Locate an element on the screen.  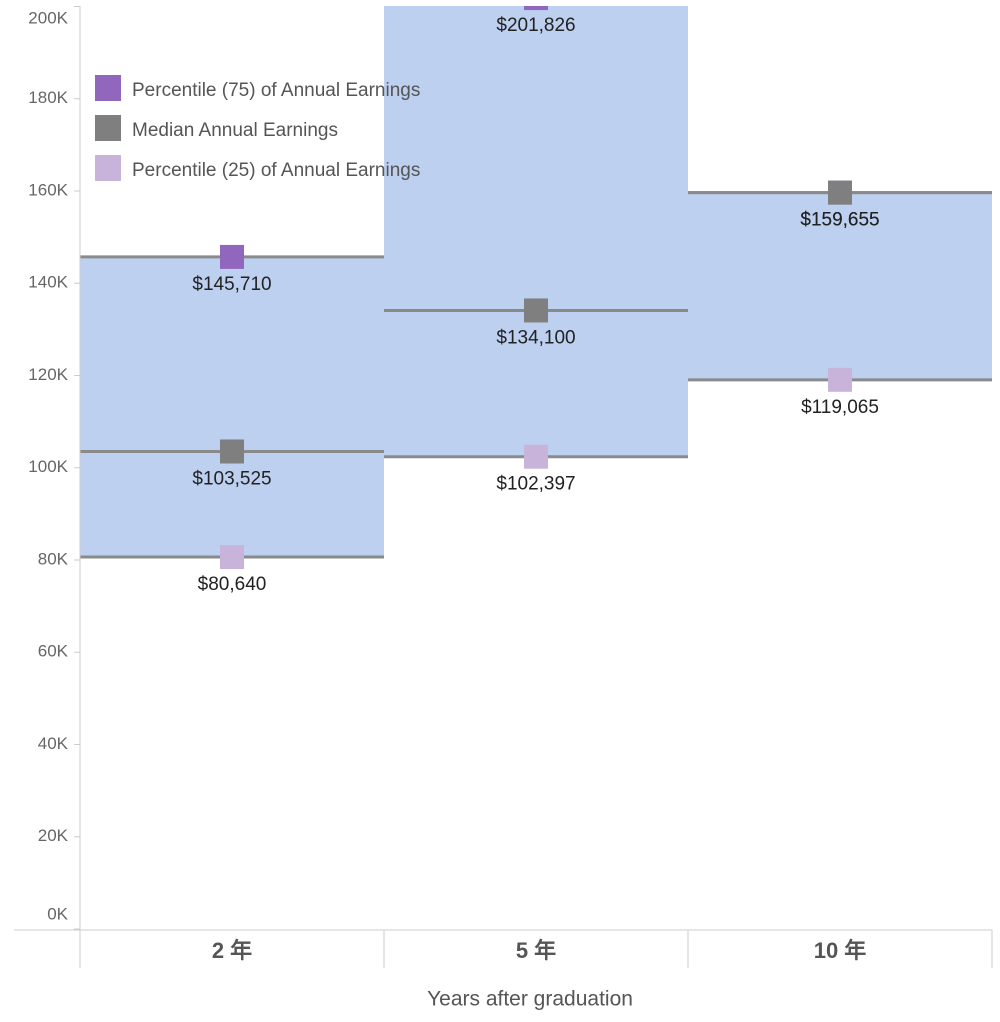
value-label: $159,655 is located at coordinates (839, 220).